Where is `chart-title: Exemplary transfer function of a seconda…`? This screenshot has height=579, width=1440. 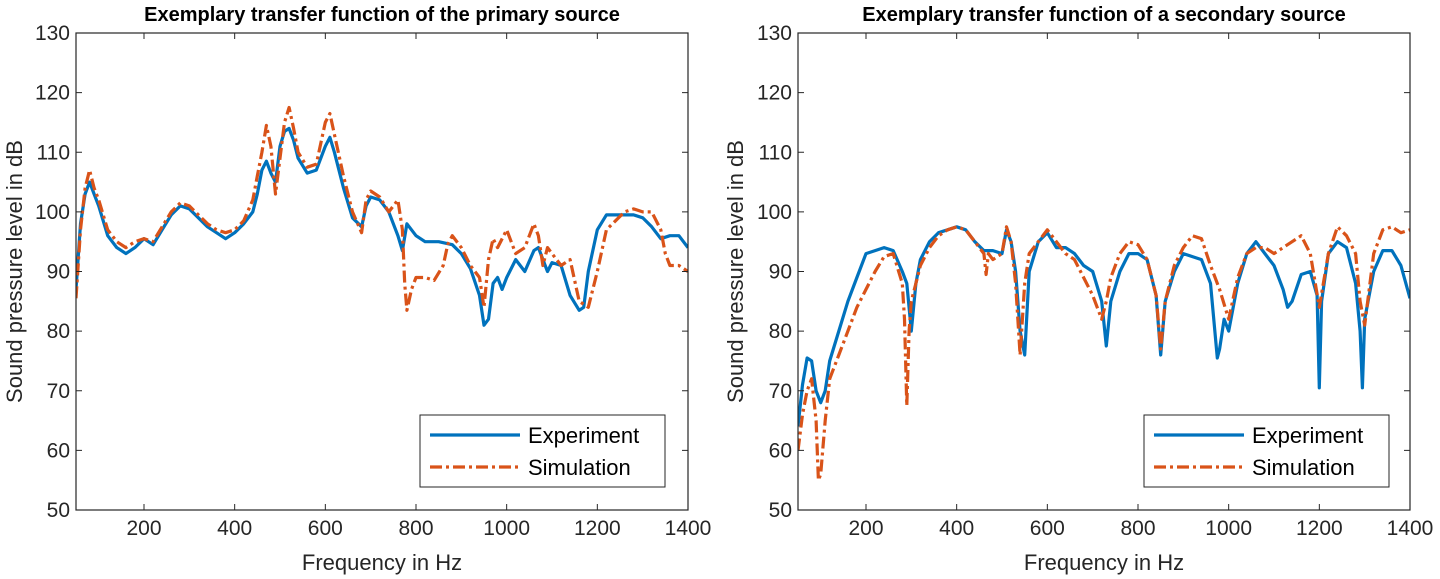 chart-title: Exemplary transfer function of a seconda… is located at coordinates (1104, 15).